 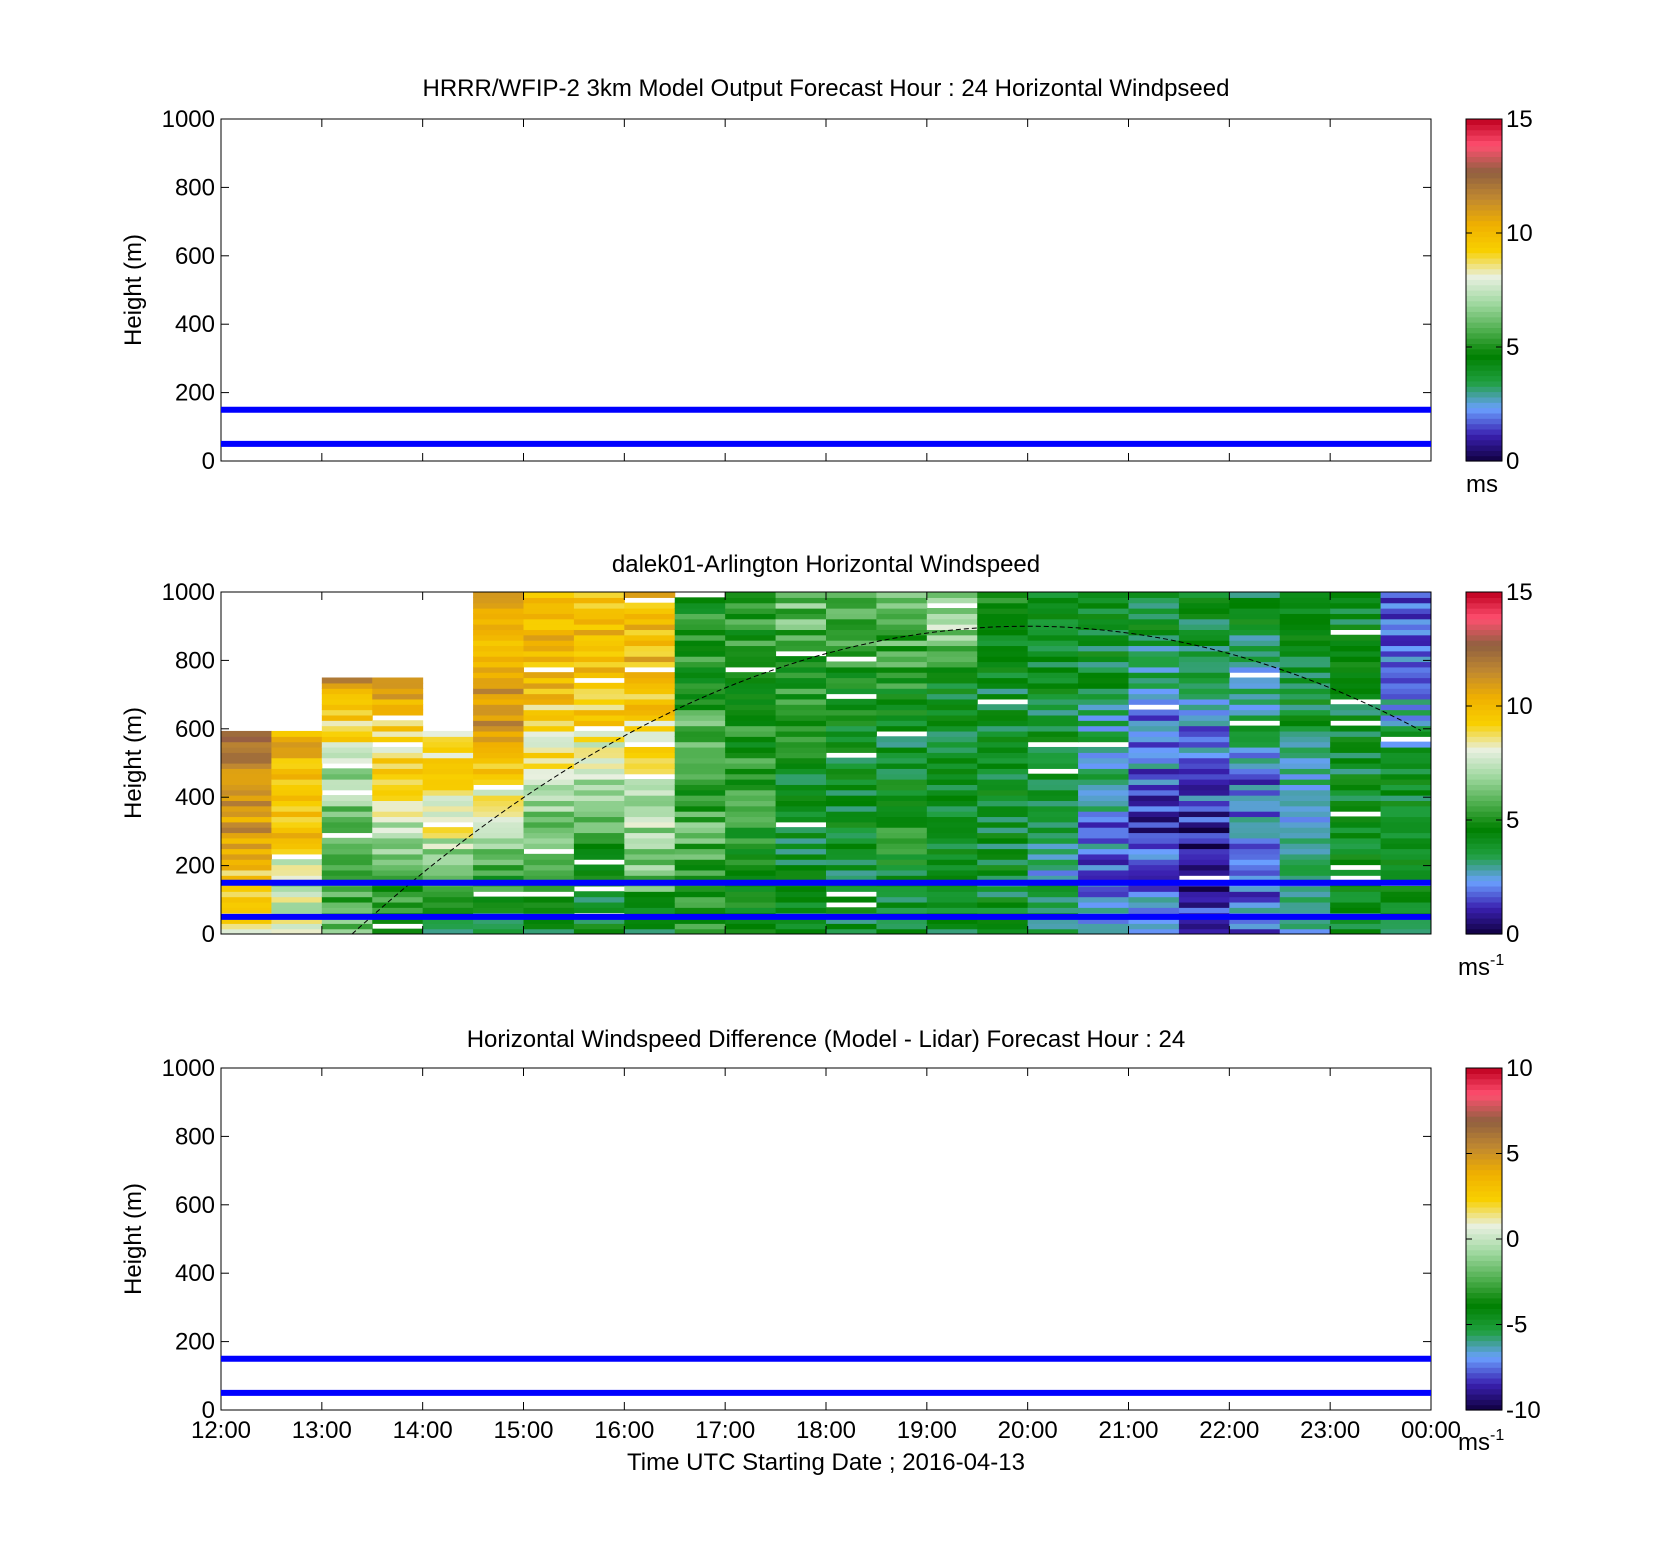 What do you see at coordinates (826, 1462) in the screenshot?
I see `x-axis-label: Time UTC Starting Date ; 2016-04-13` at bounding box center [826, 1462].